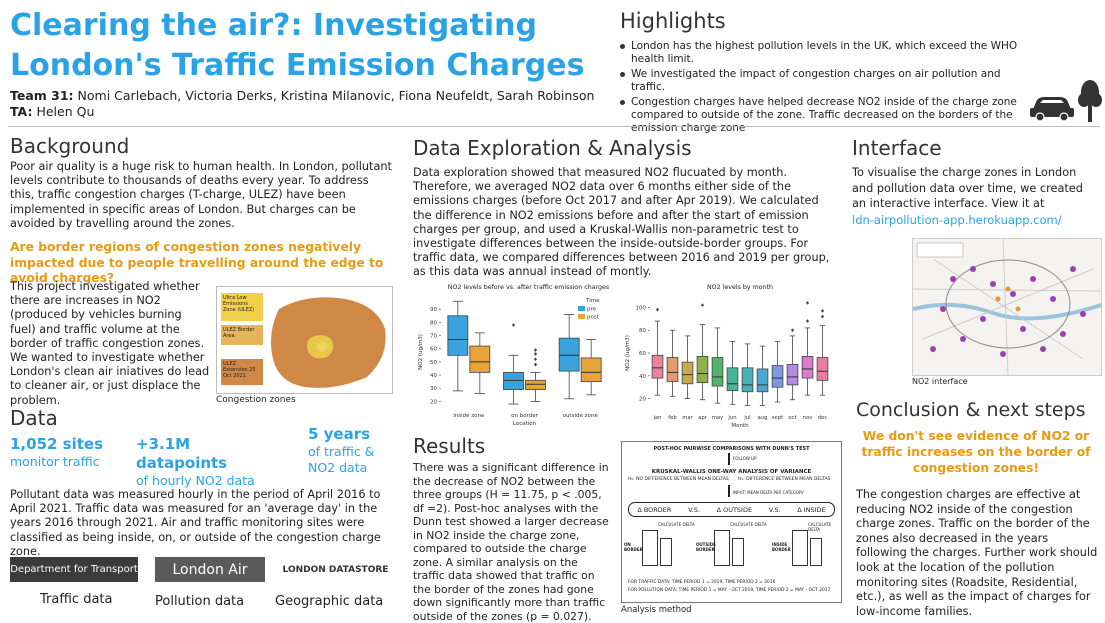 The height and width of the screenshot is (623, 1105). I want to click on x-tick-label: mar, so click(687, 418).